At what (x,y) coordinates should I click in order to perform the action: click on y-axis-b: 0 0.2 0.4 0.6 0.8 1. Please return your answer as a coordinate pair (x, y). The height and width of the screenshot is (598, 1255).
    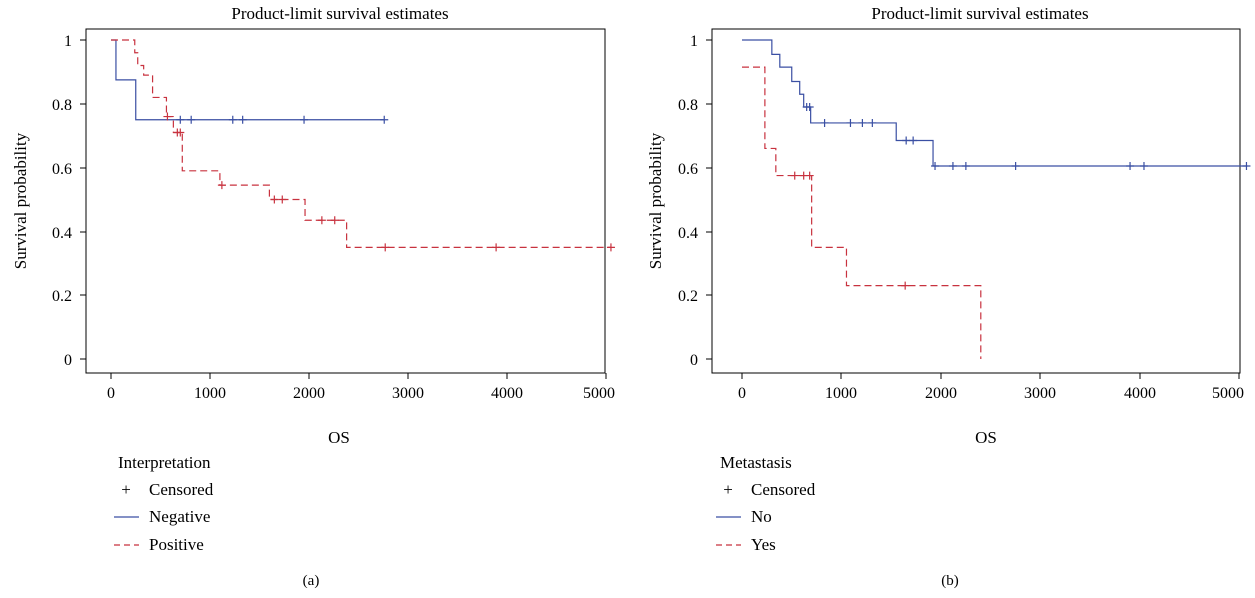
    Looking at the image, I should click on (695, 201).